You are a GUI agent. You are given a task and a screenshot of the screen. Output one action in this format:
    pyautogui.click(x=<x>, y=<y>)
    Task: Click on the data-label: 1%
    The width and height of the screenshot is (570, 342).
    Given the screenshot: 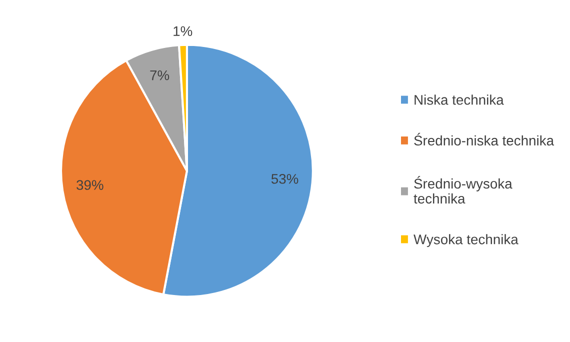 What is the action you would take?
    pyautogui.click(x=183, y=31)
    